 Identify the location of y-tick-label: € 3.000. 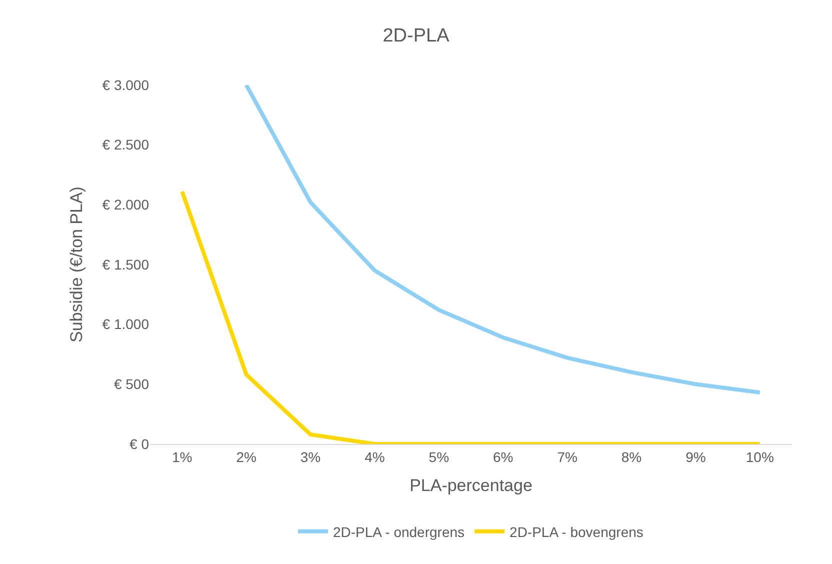
(126, 84).